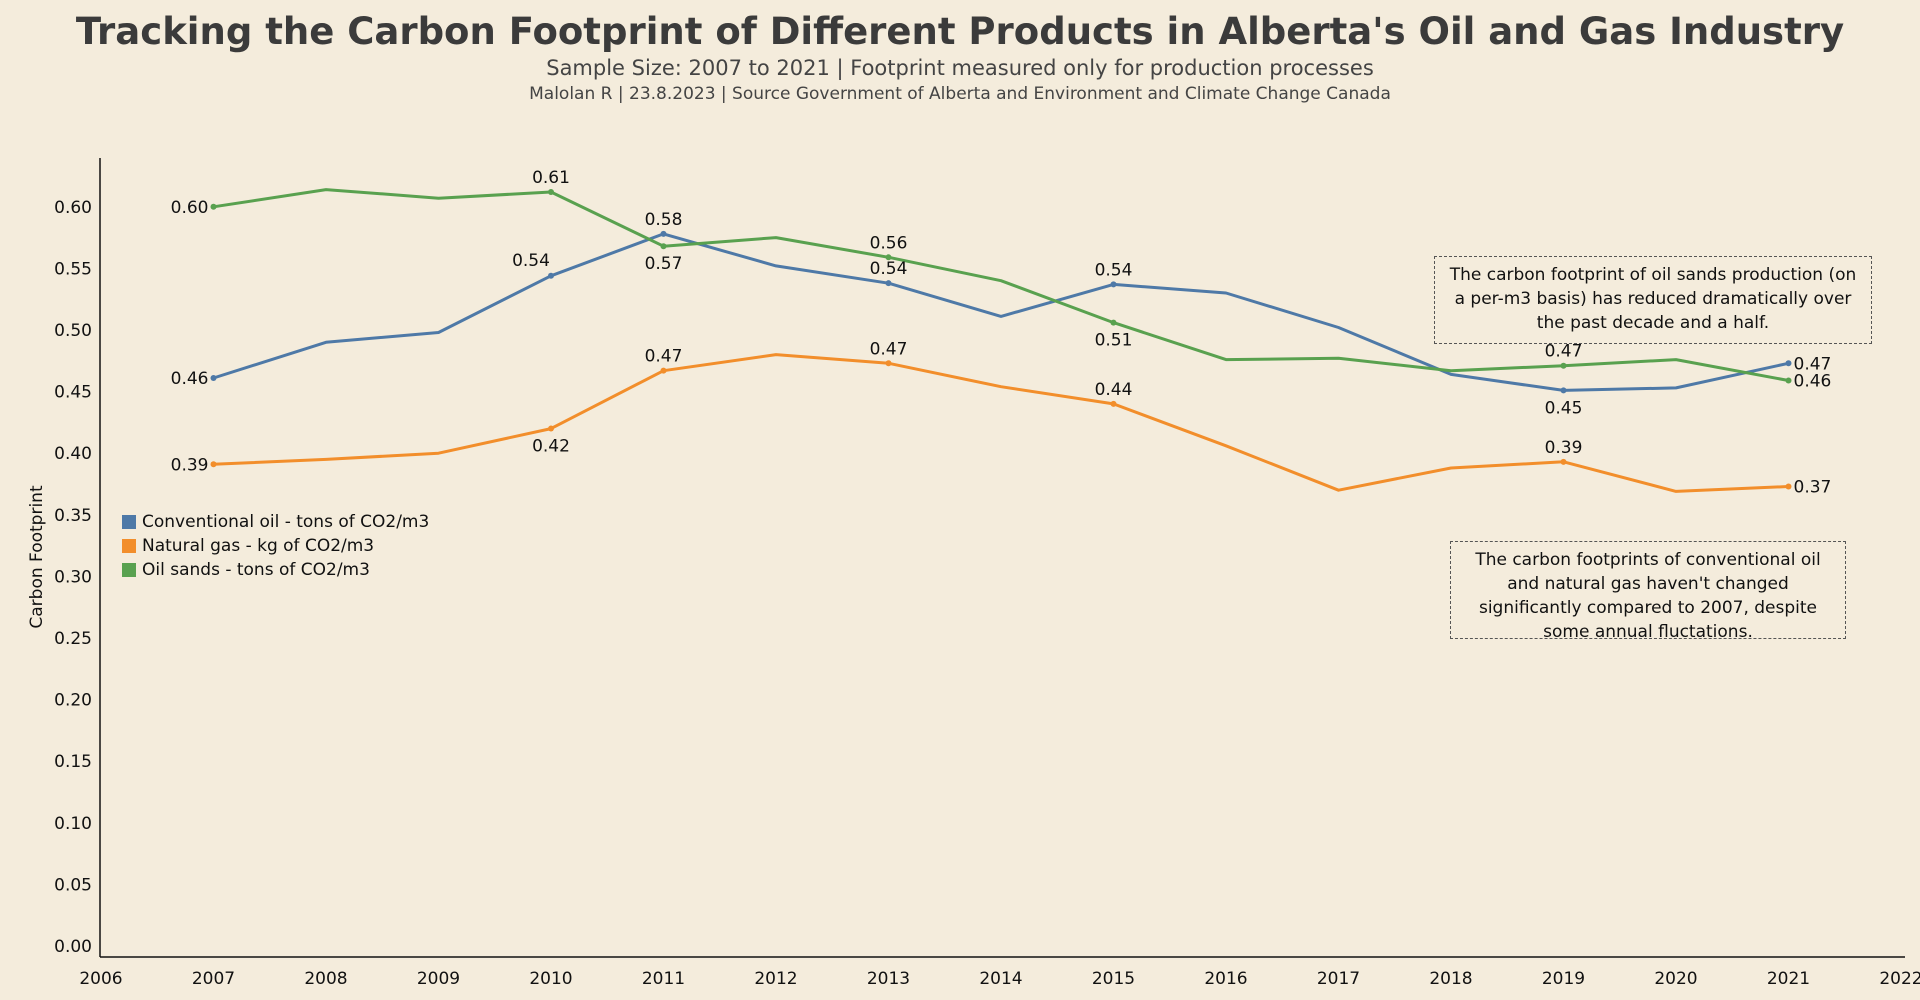 This screenshot has height=1000, width=1920. I want to click on data-label: 0.57, so click(664, 264).